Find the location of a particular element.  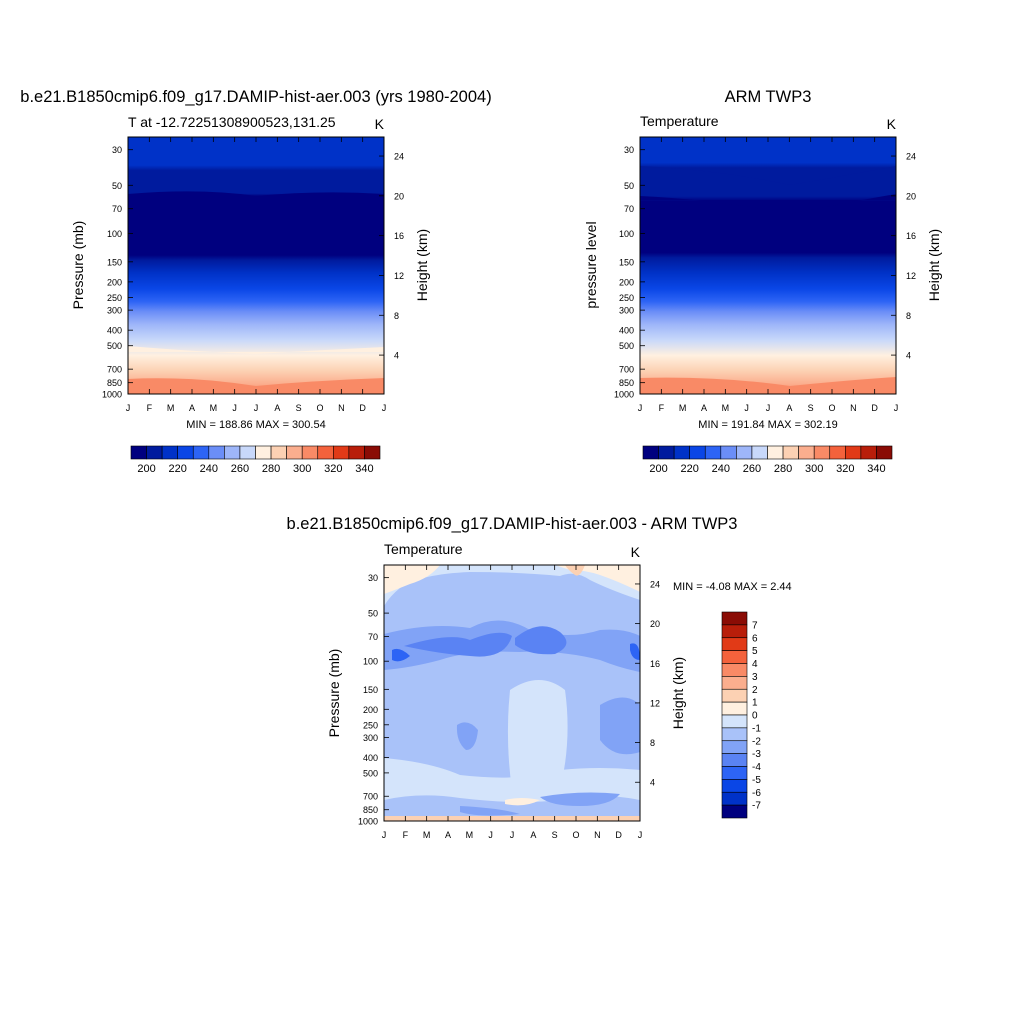

colorbar-label: 320 is located at coordinates (333, 469).